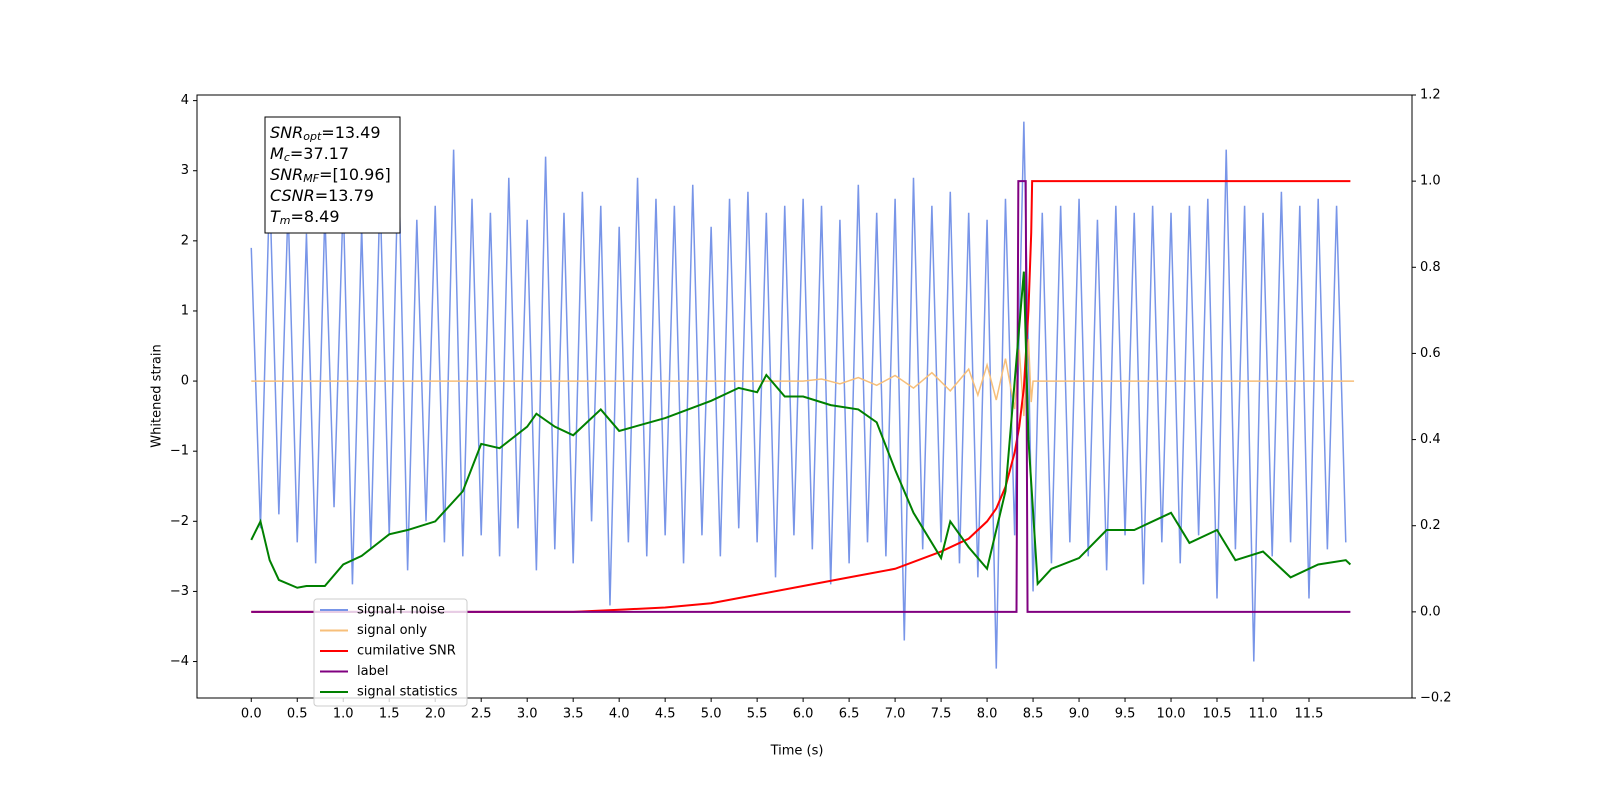  I want to click on legend-label: signal+ noise, so click(401, 610).